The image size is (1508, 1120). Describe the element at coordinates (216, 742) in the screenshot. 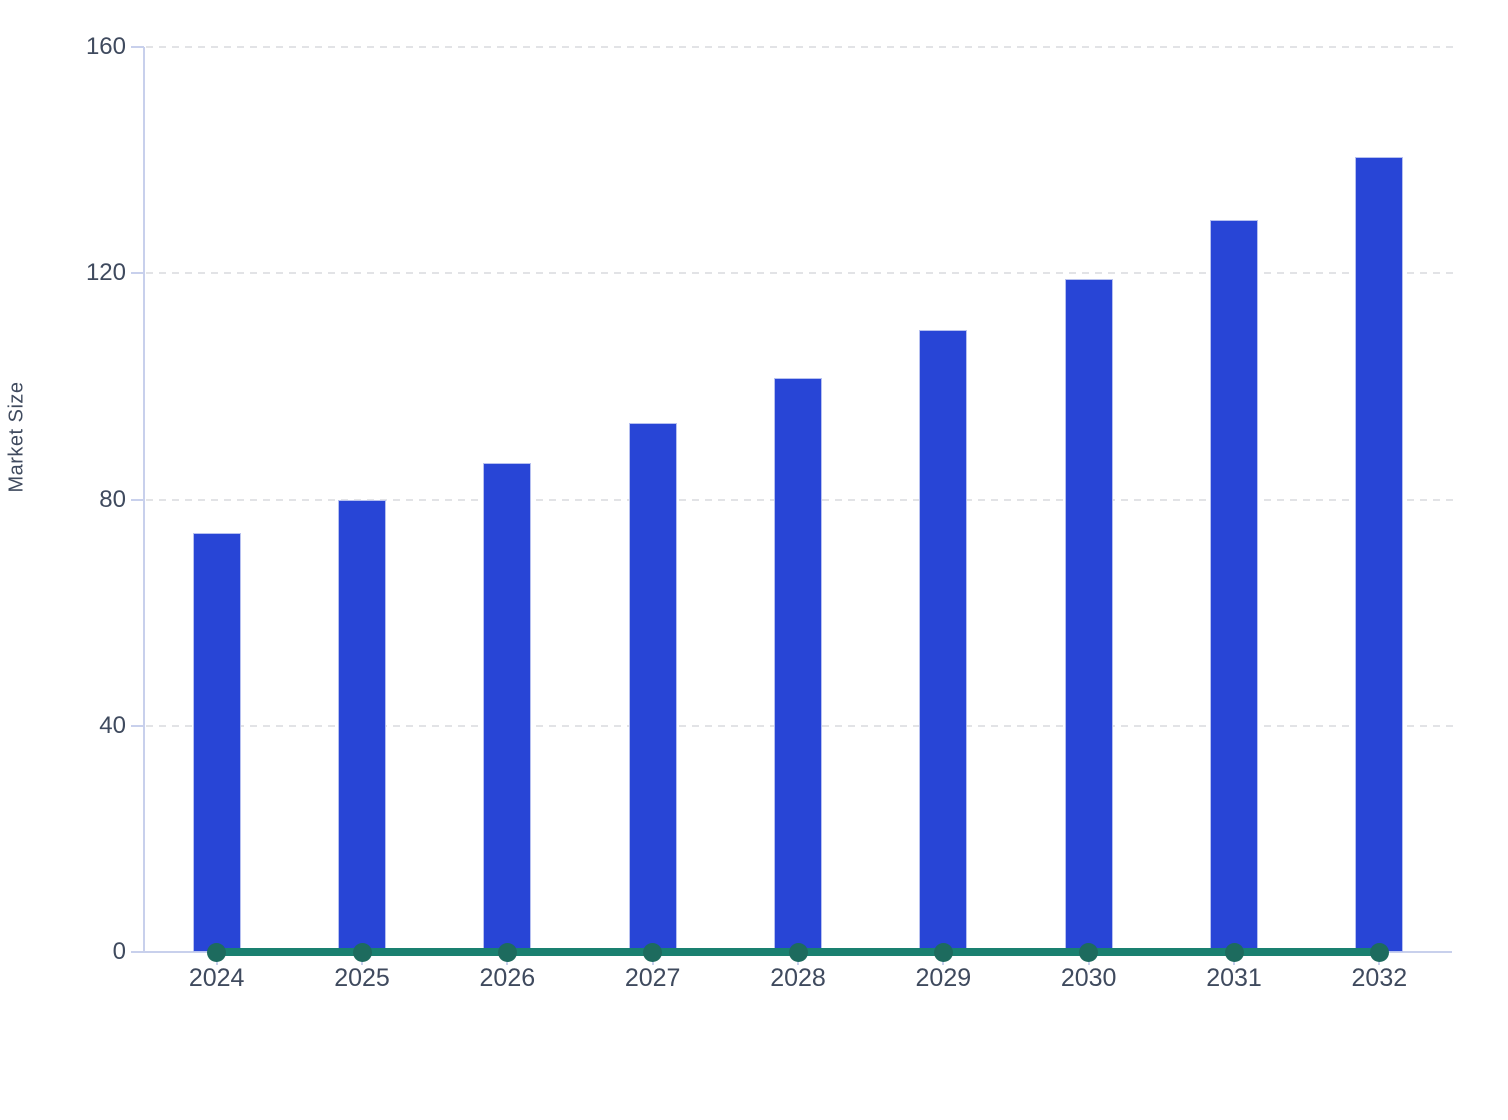

I see `bar-2024` at that location.